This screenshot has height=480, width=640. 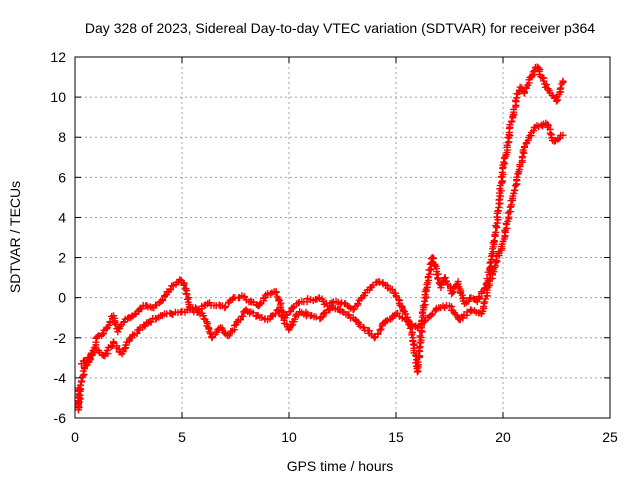 What do you see at coordinates (62, 177) in the screenshot?
I see `y-tick-label: 6` at bounding box center [62, 177].